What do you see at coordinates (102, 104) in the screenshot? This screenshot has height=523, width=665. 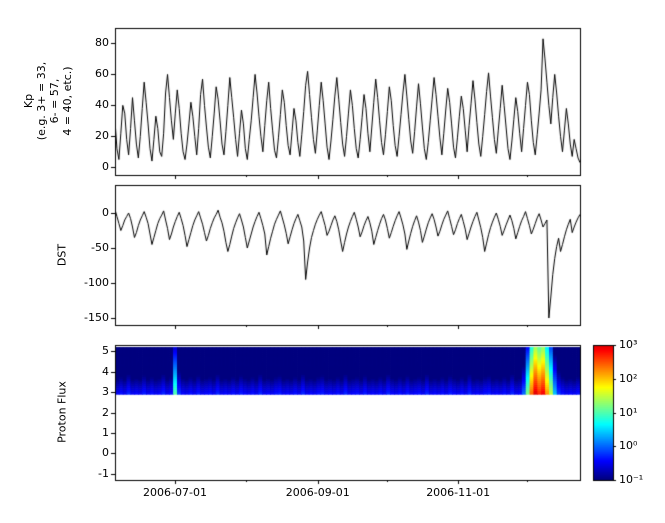 I see `y-tick-label: 40` at bounding box center [102, 104].